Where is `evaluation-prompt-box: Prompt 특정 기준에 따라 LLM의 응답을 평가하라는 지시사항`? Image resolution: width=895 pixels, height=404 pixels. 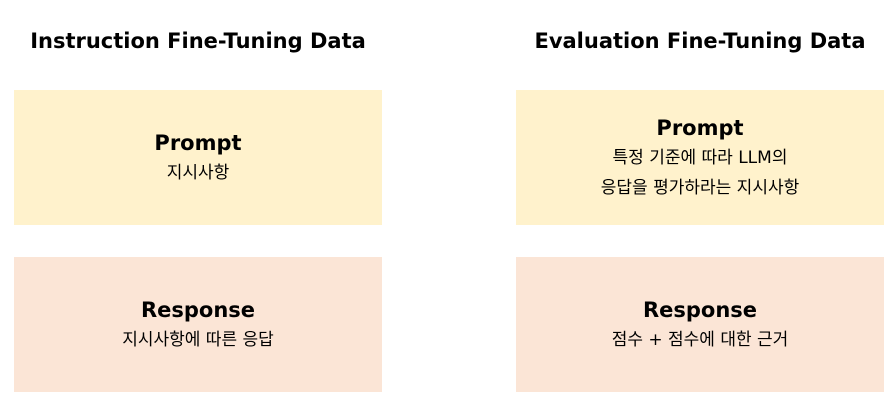
evaluation-prompt-box: Prompt 특정 기준에 따라 LLM의 응답을 평가하라는 지시사항 is located at coordinates (700, 157).